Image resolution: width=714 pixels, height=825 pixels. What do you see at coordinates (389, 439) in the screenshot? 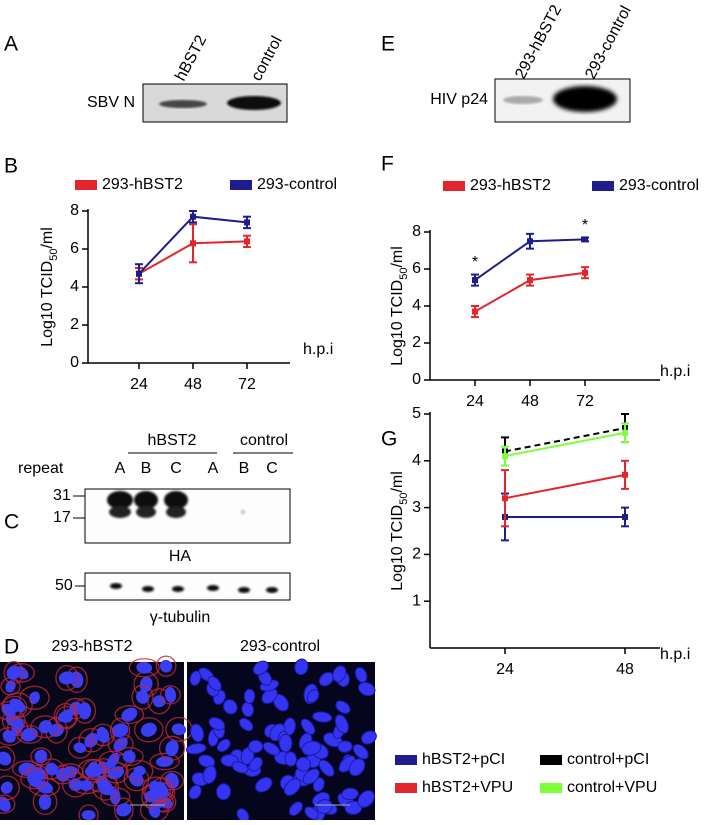
I see `panel-letter: G` at bounding box center [389, 439].